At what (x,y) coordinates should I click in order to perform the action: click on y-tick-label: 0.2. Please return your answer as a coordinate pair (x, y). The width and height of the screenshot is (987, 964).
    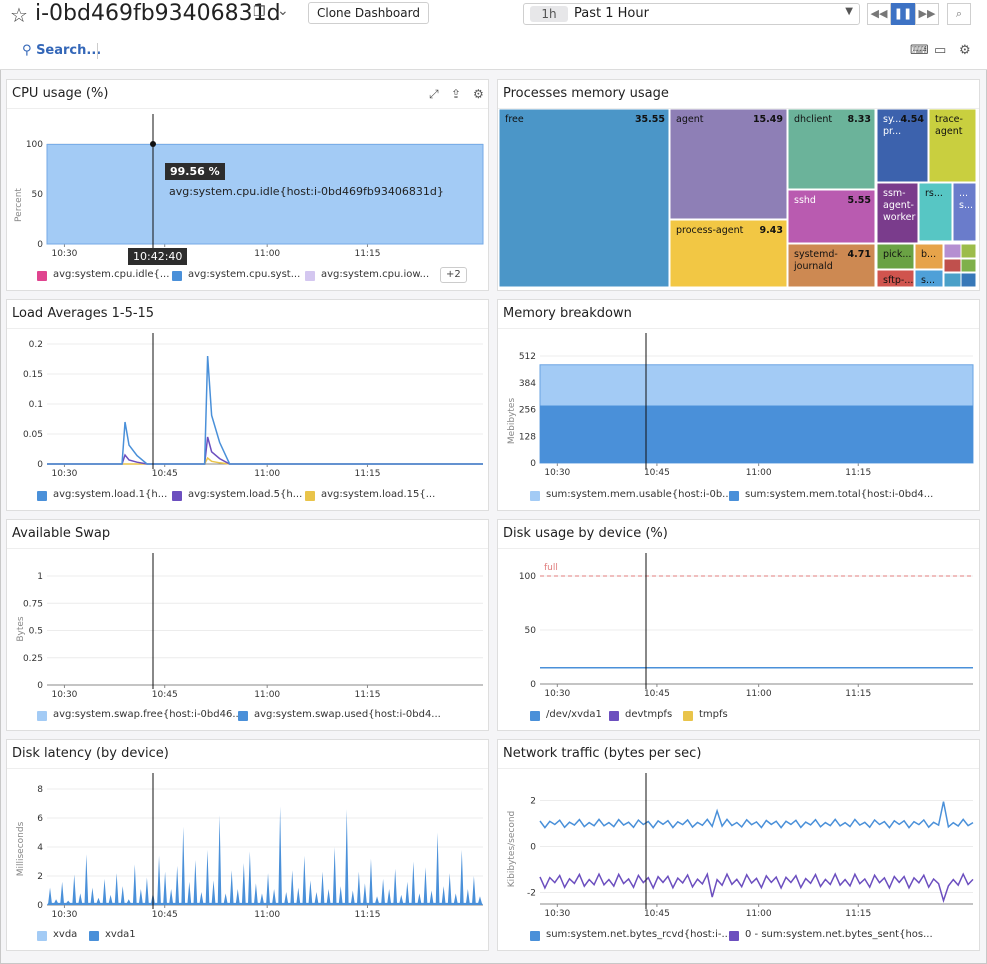
    Looking at the image, I should click on (36, 345).